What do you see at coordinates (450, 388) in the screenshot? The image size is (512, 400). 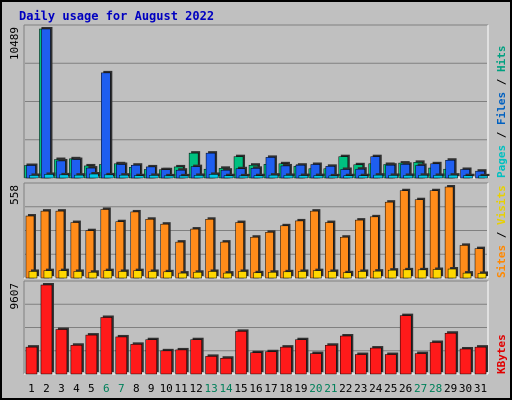 I see `x-tick-label-day-29: 29` at bounding box center [450, 388].